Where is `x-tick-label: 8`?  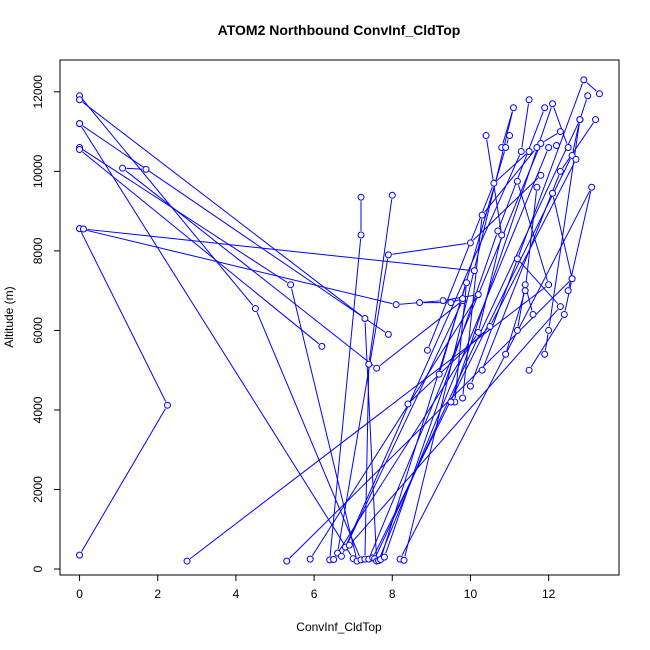 x-tick-label: 8 is located at coordinates (392, 594).